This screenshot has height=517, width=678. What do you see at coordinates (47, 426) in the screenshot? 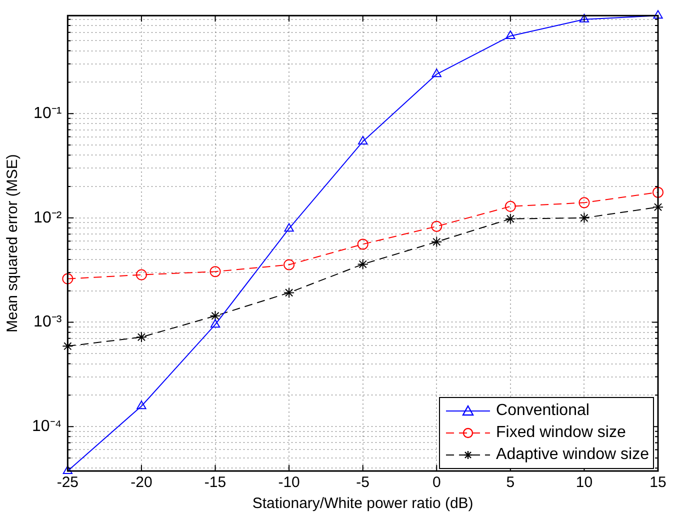
I see `y-tick-label: 10⁻⁴` at bounding box center [47, 426].